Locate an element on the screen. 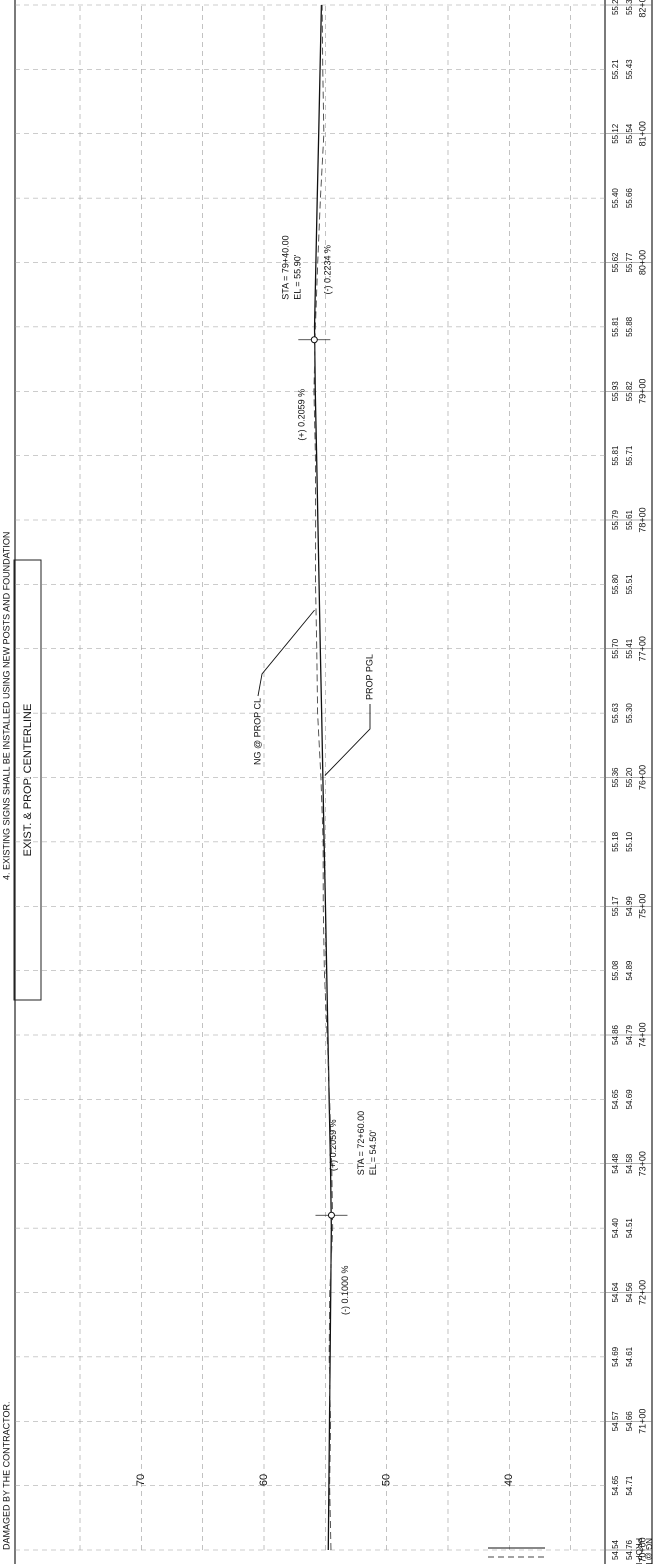 The image size is (655, 1564). legend-label: NG @ PROP CL is located at coordinates (648, 1551).